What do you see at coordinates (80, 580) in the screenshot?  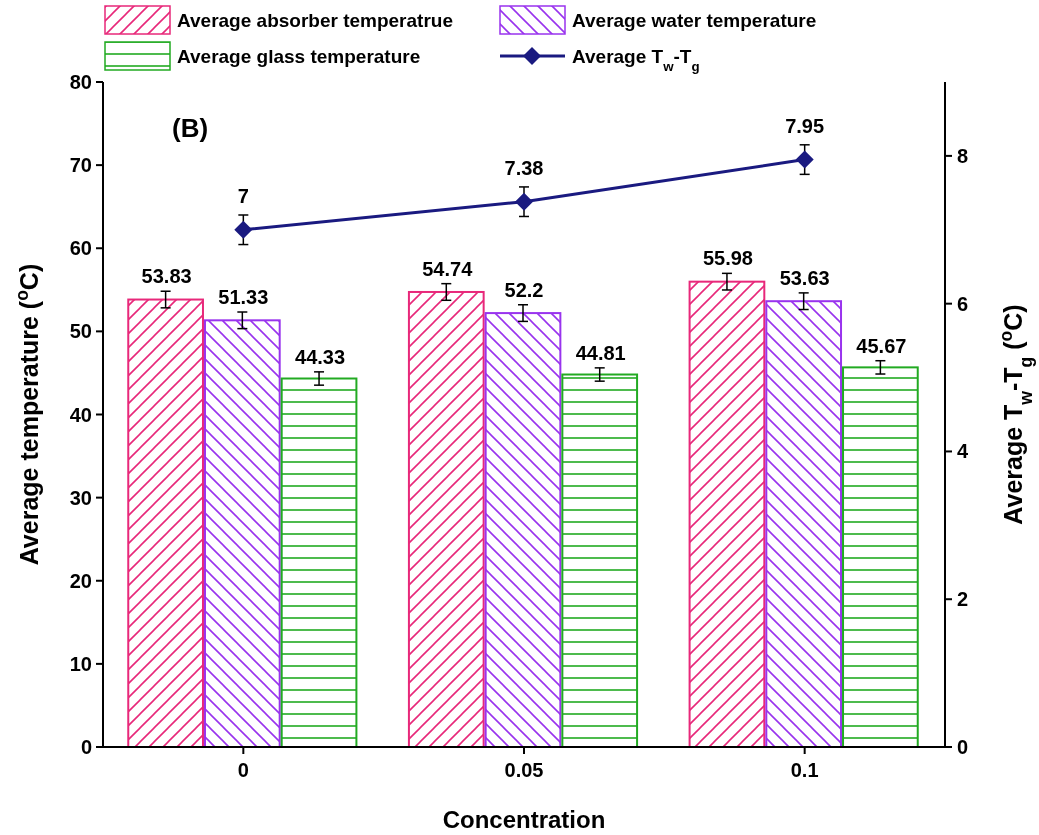 I see `y-tick-label: 20` at bounding box center [80, 580].